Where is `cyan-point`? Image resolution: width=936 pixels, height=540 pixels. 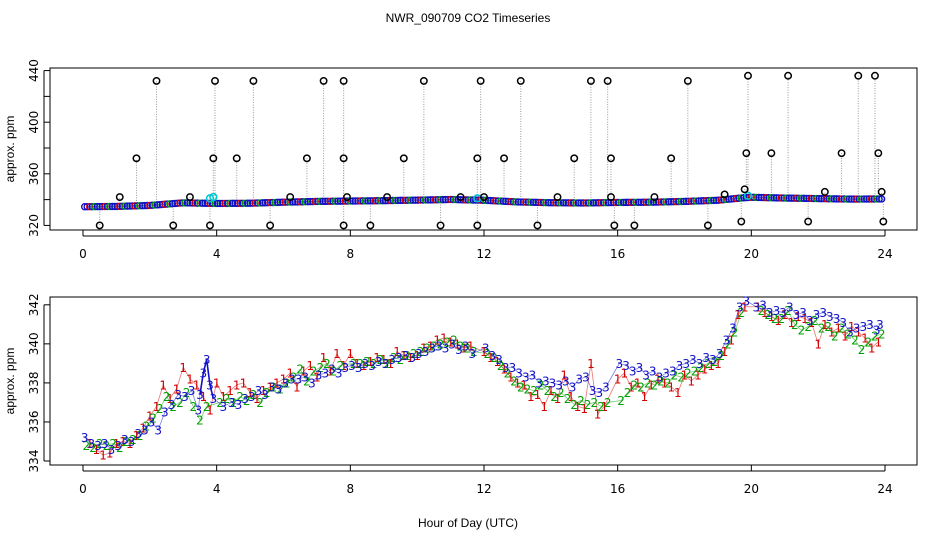 cyan-point is located at coordinates (213, 197).